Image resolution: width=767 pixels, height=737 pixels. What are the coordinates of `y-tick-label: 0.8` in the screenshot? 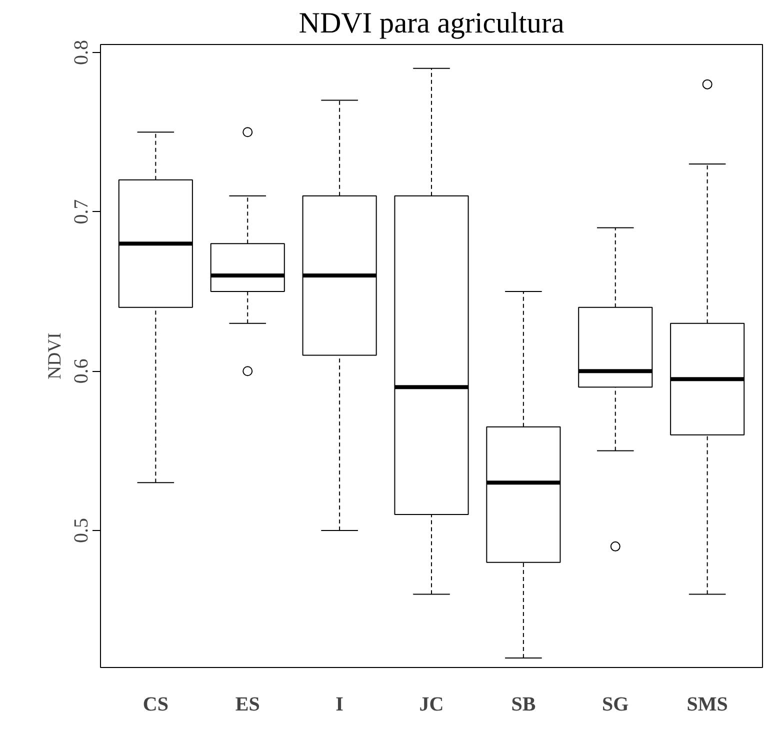 It's located at (81, 52).